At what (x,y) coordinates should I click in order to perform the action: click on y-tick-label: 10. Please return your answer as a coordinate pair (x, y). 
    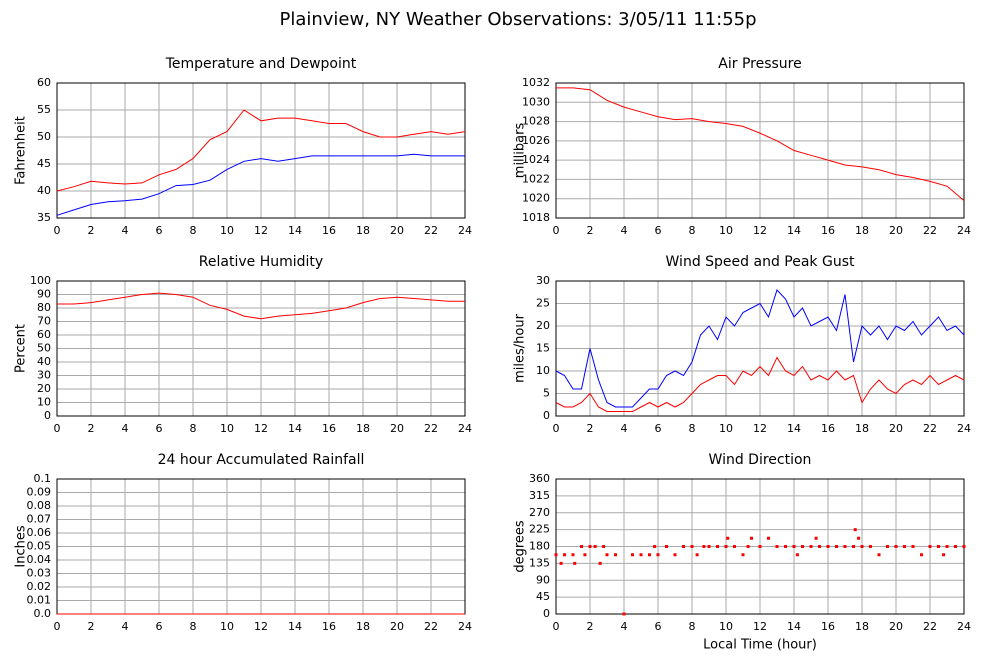
    Looking at the image, I should click on (543, 370).